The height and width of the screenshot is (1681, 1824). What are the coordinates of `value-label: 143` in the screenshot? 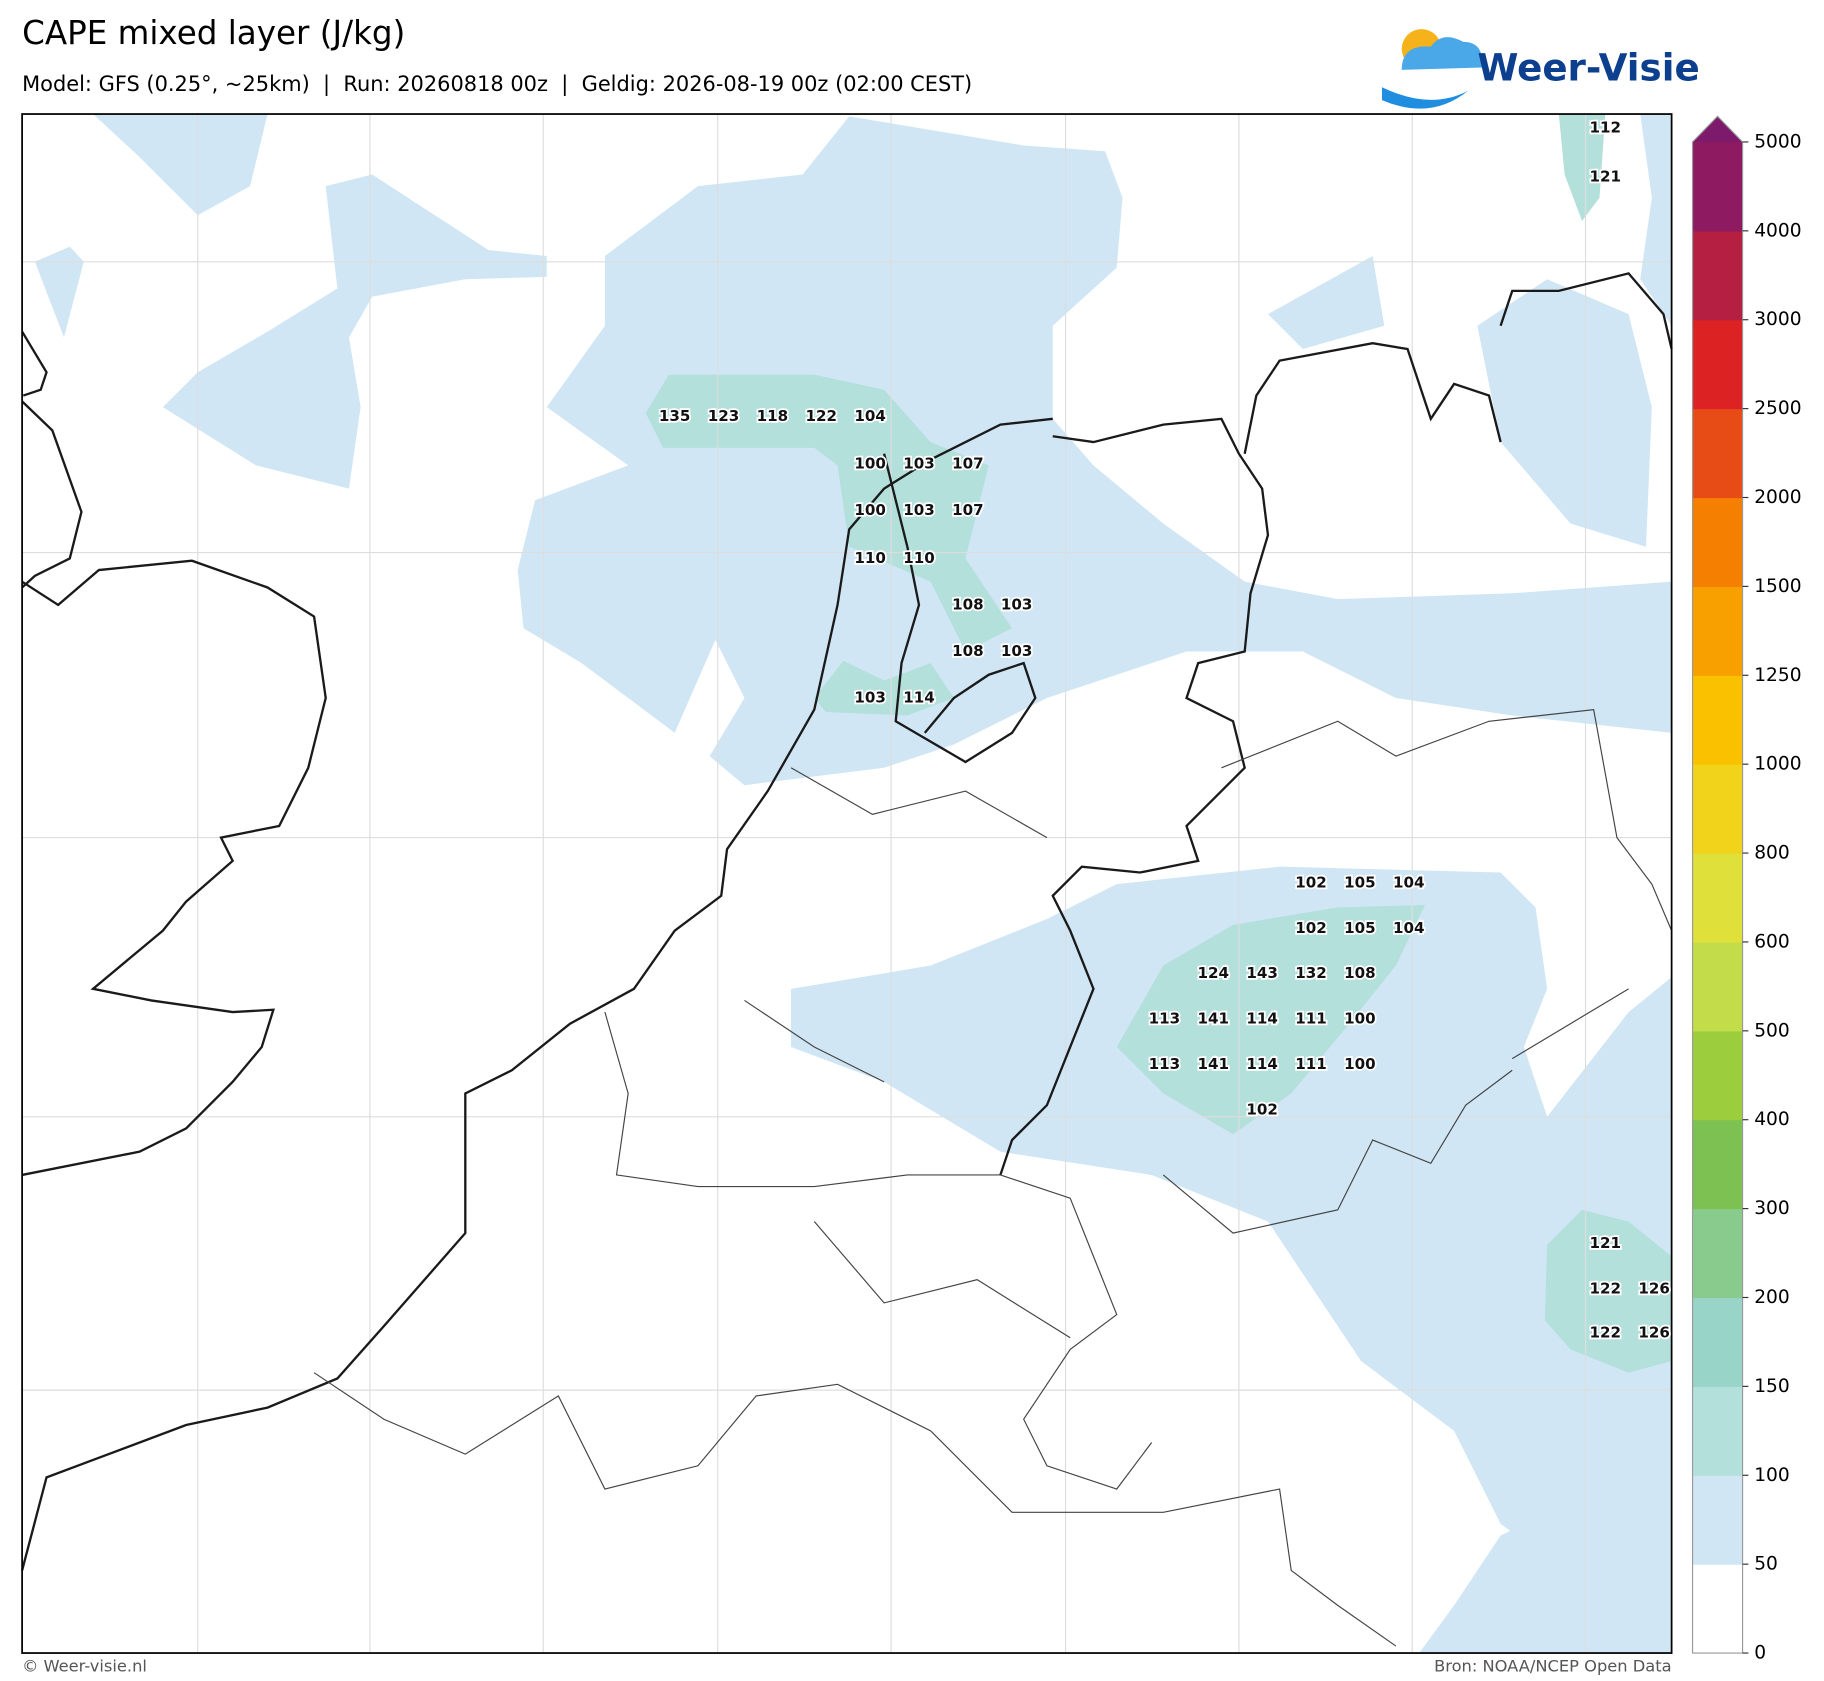 It's located at (1262, 973).